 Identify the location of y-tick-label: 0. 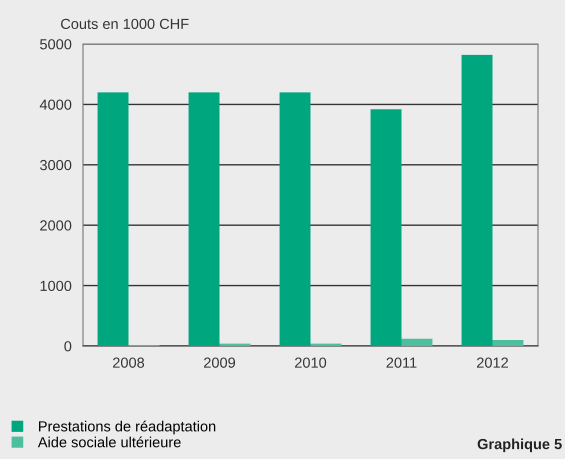
(68, 346).